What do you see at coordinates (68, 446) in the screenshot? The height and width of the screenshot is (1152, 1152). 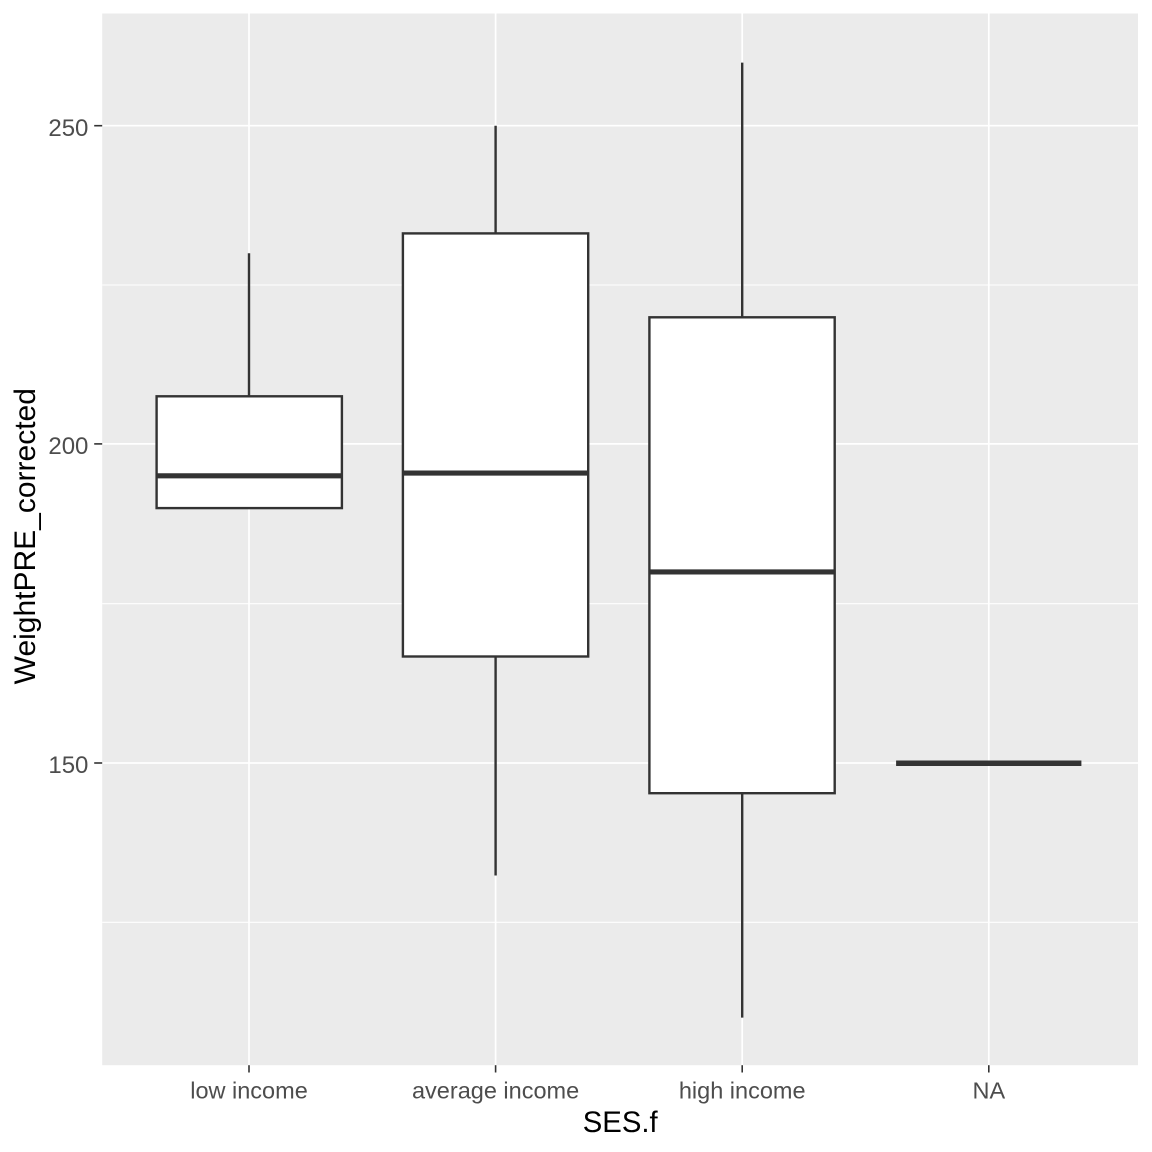 I see `svg-text: 200` at bounding box center [68, 446].